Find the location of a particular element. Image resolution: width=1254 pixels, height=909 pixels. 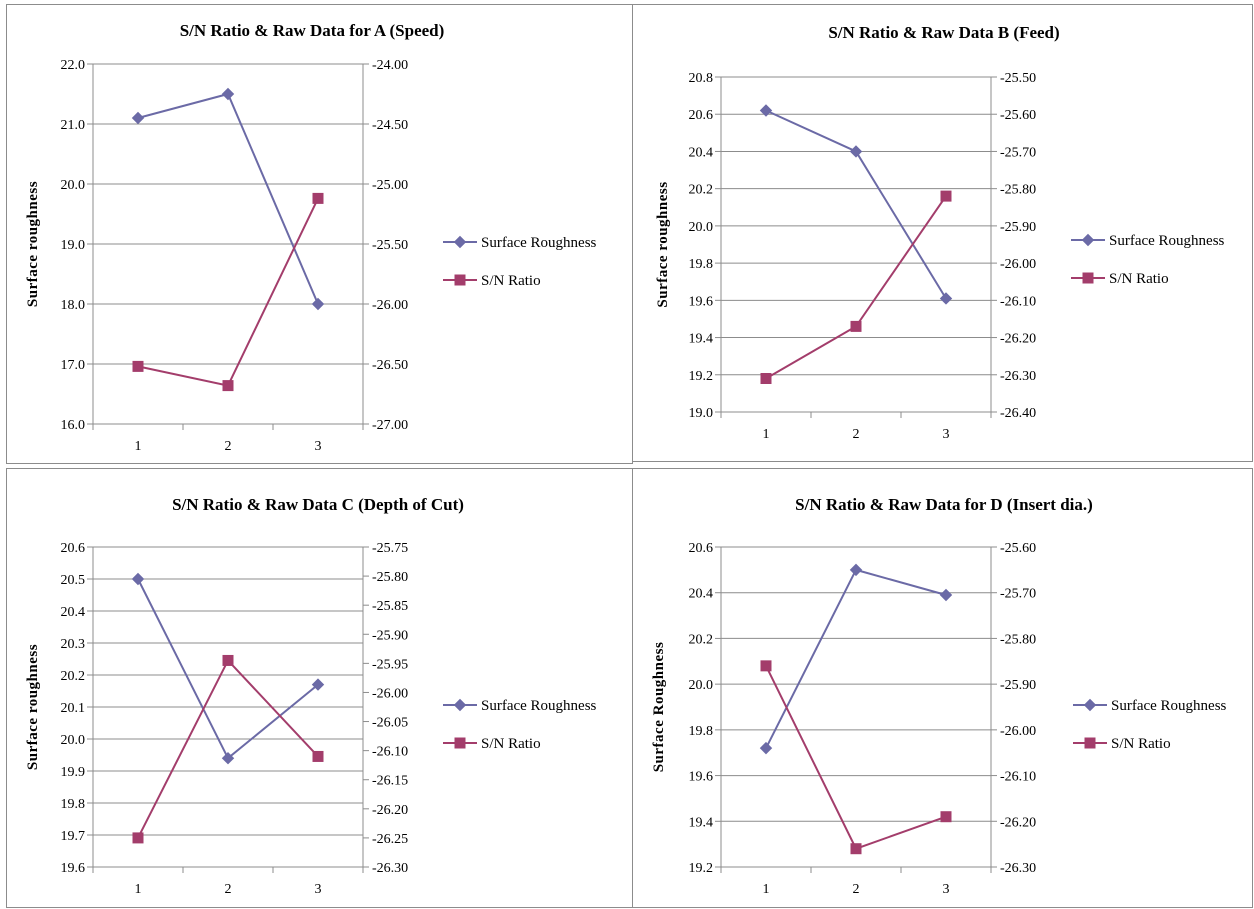

y-axis-label: Surface roughness is located at coordinates (663, 244).